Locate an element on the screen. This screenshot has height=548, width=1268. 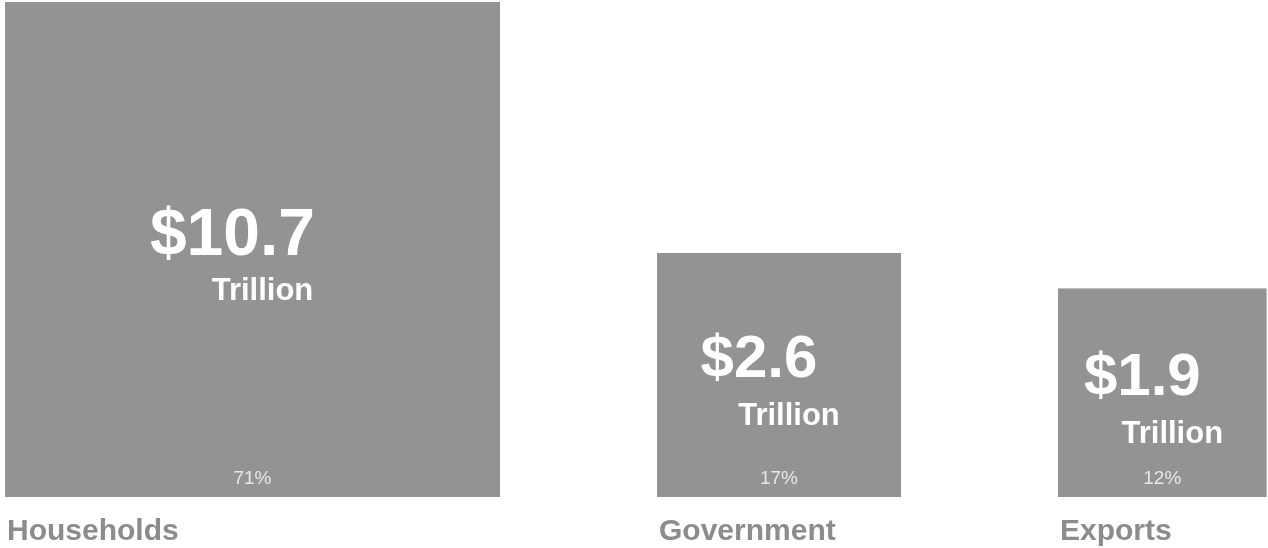
text: 12% is located at coordinates (1162, 477).